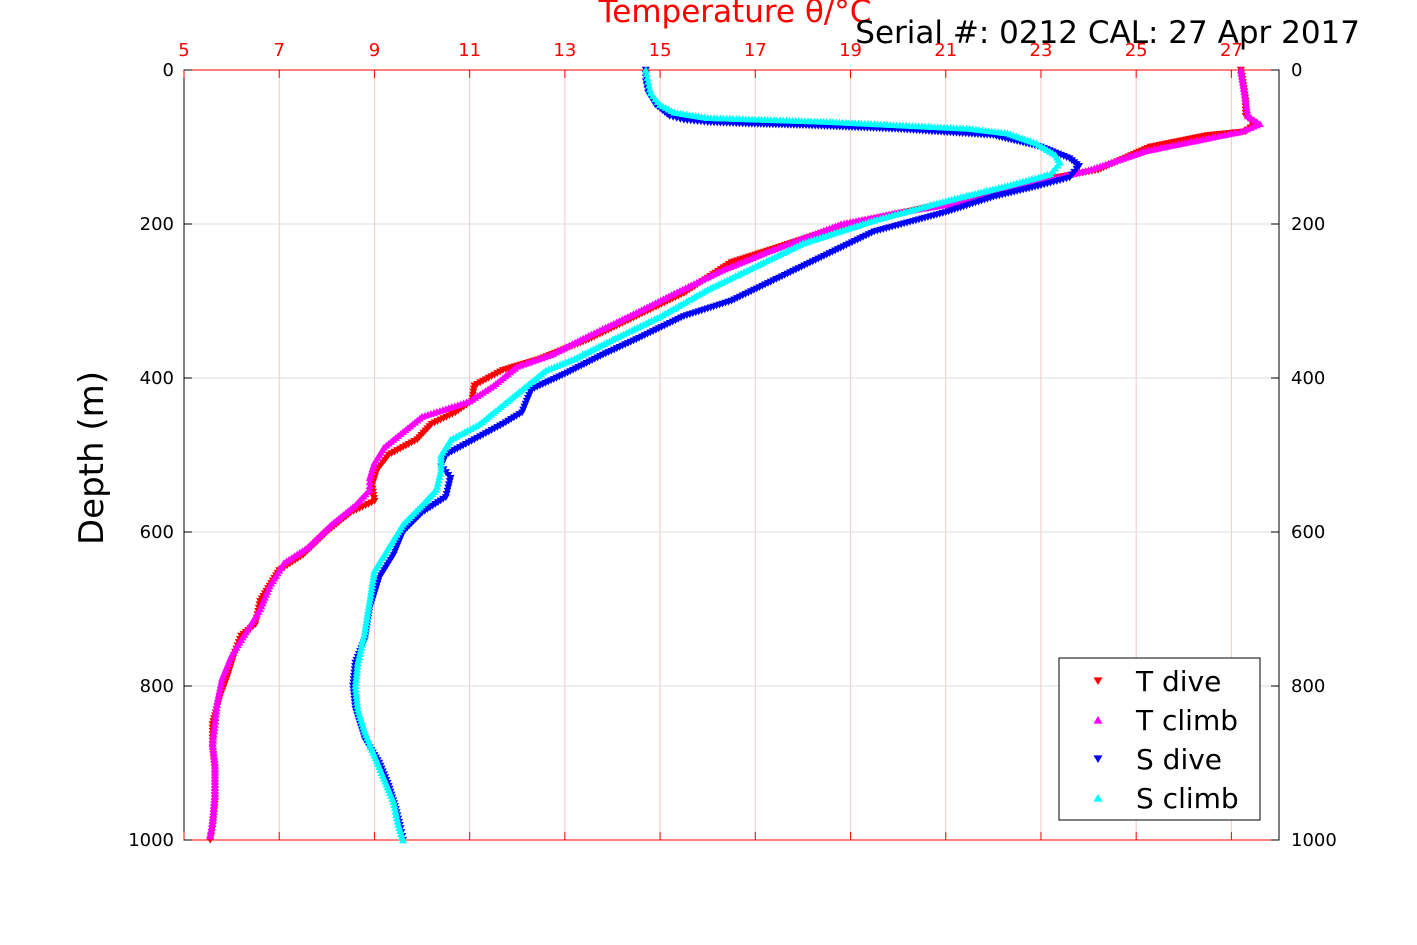 This screenshot has height=945, width=1417. What do you see at coordinates (1308, 224) in the screenshot?
I see `y-tick-label-right: 200` at bounding box center [1308, 224].